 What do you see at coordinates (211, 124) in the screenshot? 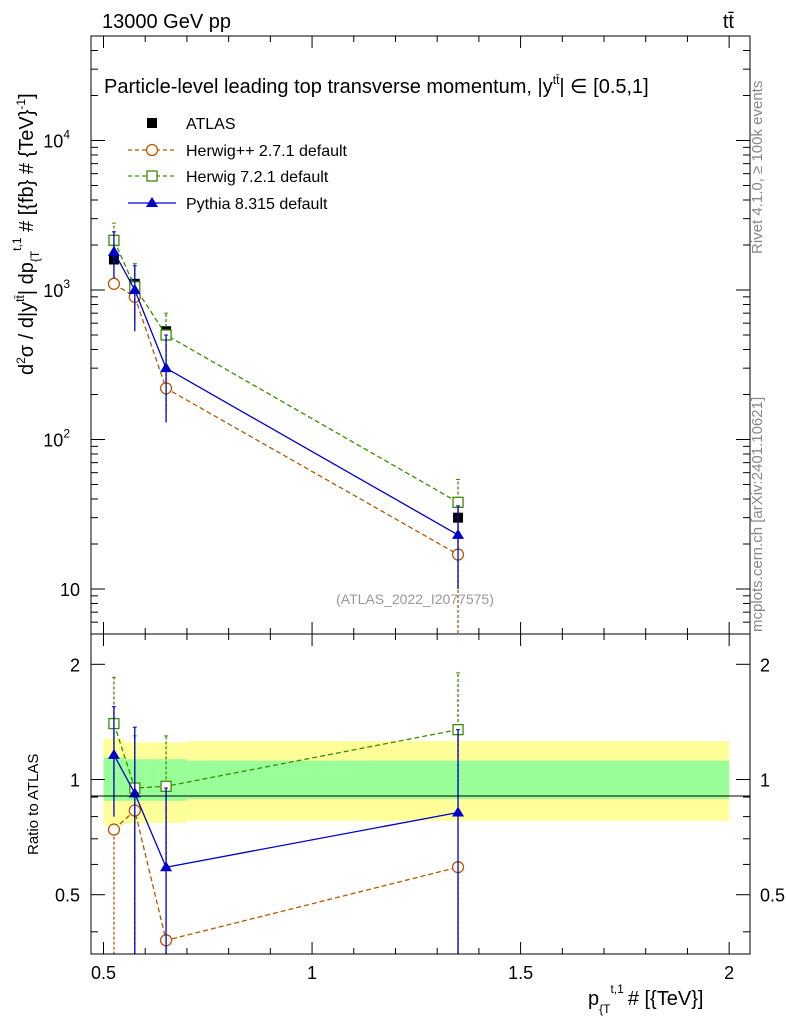
I see `legend-label-atlas: ATLAS` at bounding box center [211, 124].